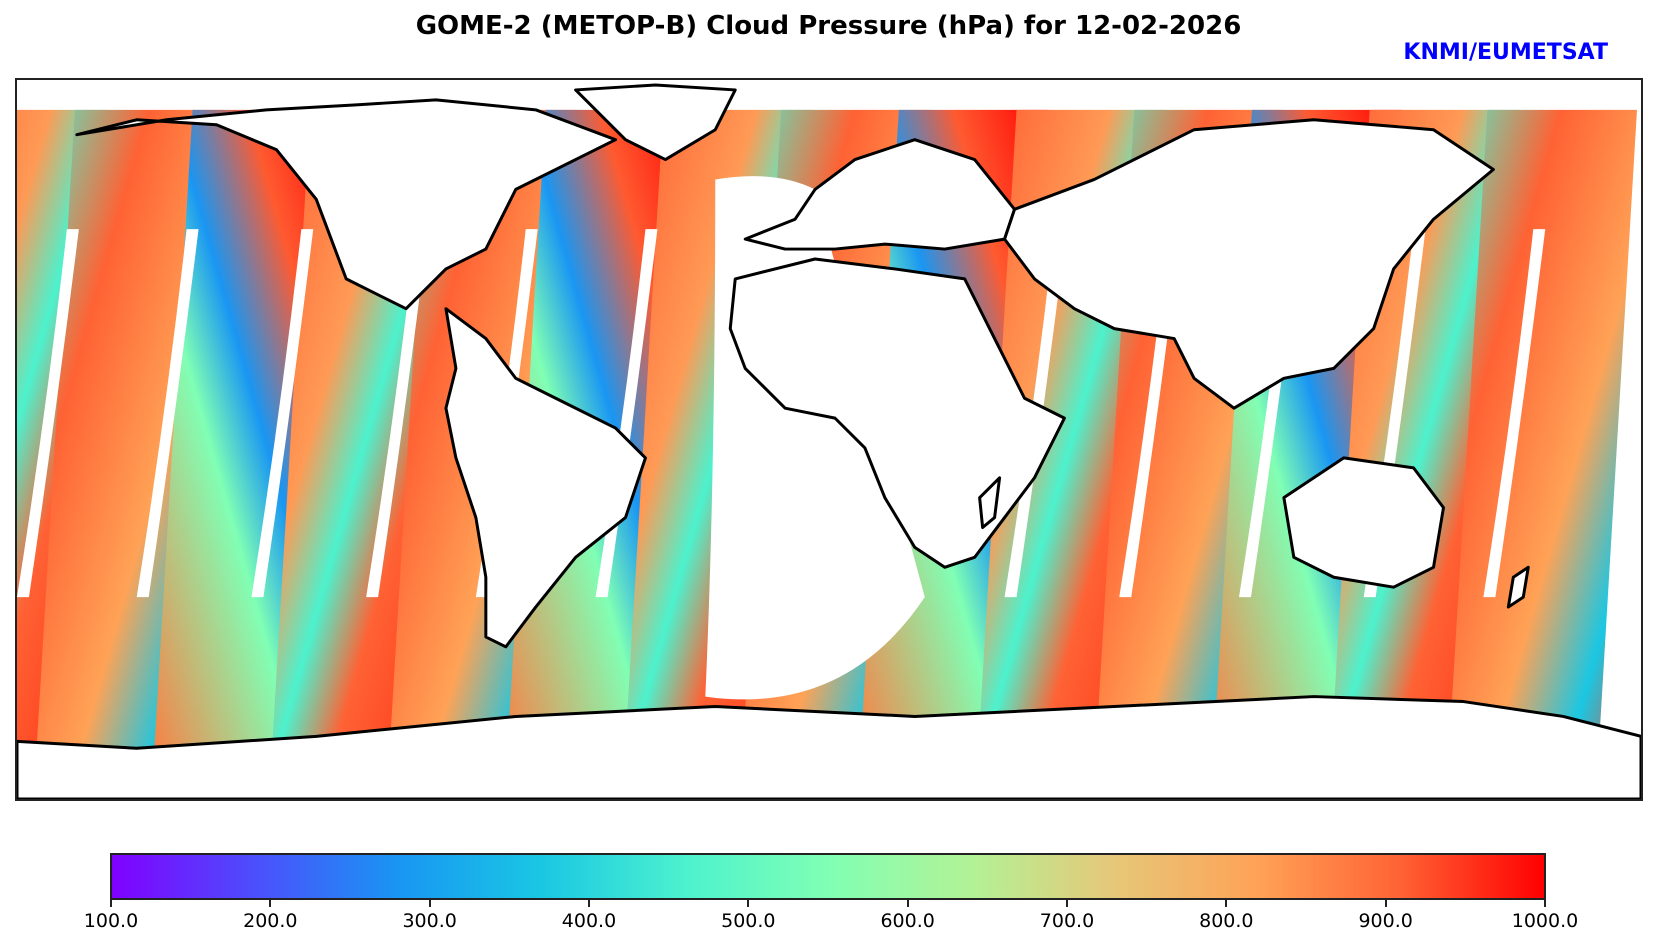  Describe the element at coordinates (907, 921) in the screenshot. I see `colorbar-tick-label: 600.0` at that location.